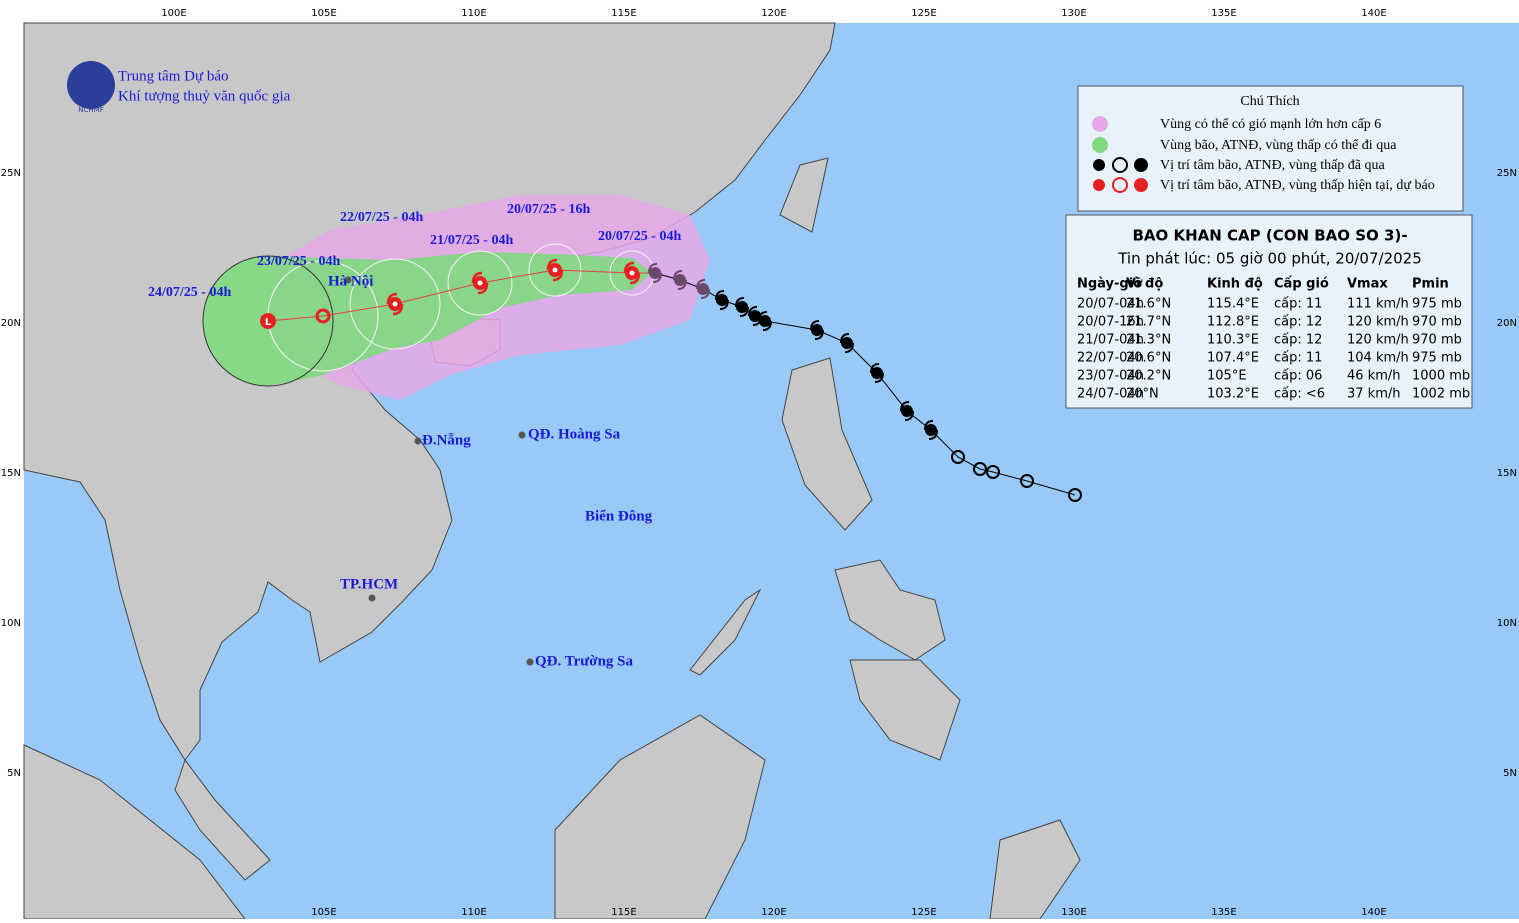 Image resolution: width=1519 pixels, height=923 pixels. I want to click on place-label: TP.HCM, so click(369, 584).